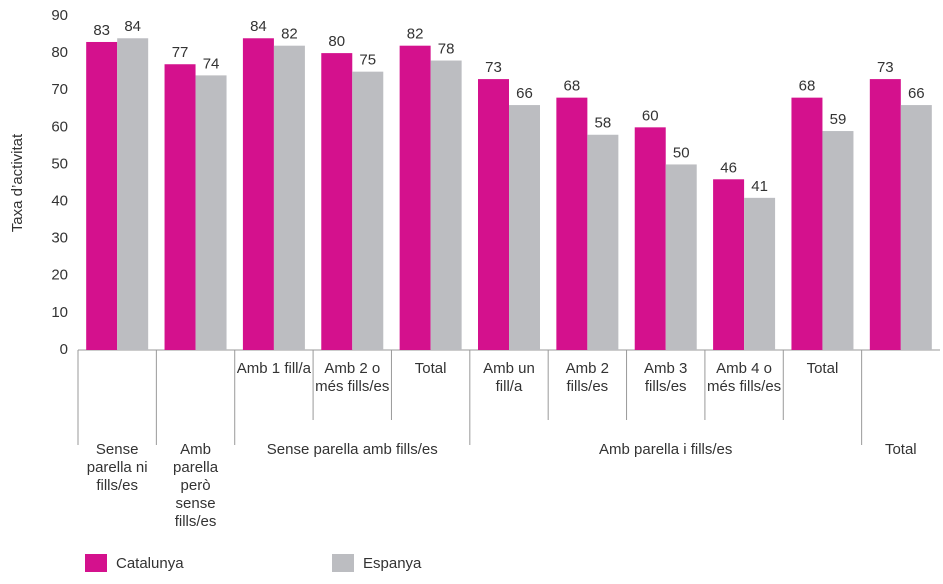 The image size is (943, 584). I want to click on x-tick-label: Amb 4 o més fills/es, so click(744, 377).